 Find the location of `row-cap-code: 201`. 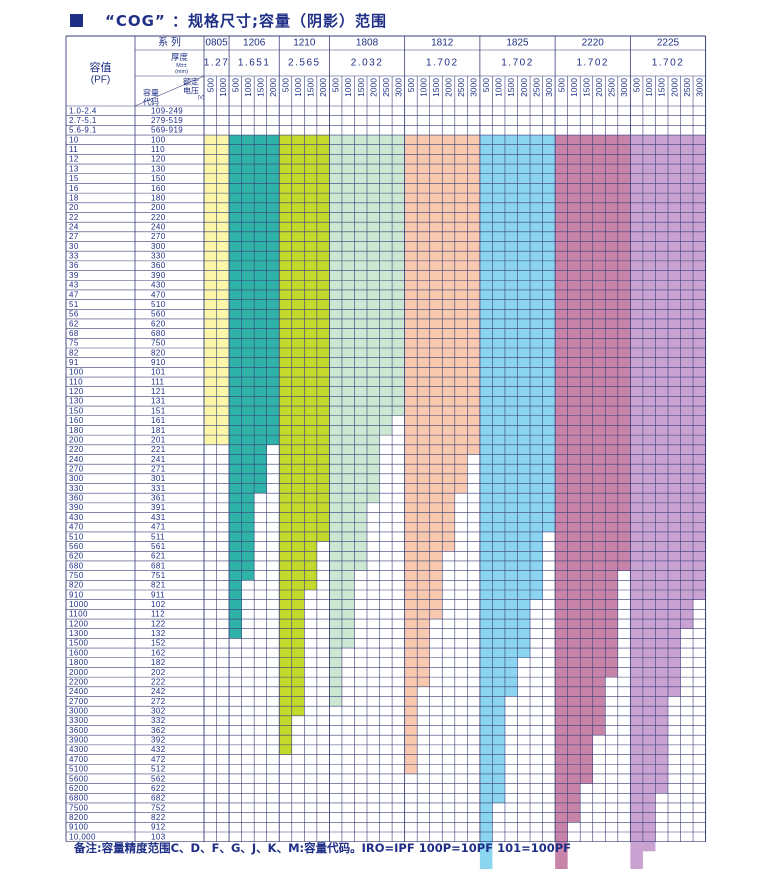

row-cap-code: 201 is located at coordinates (158, 439).